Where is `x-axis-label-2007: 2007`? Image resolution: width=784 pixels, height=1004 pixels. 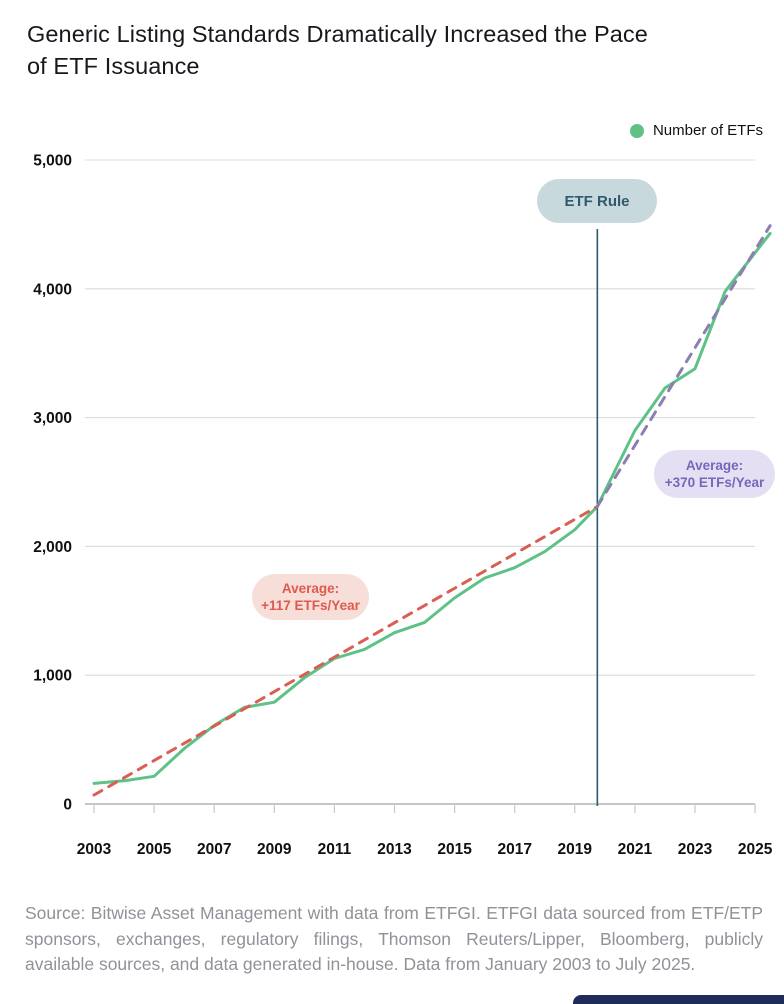 x-axis-label-2007: 2007 is located at coordinates (214, 849).